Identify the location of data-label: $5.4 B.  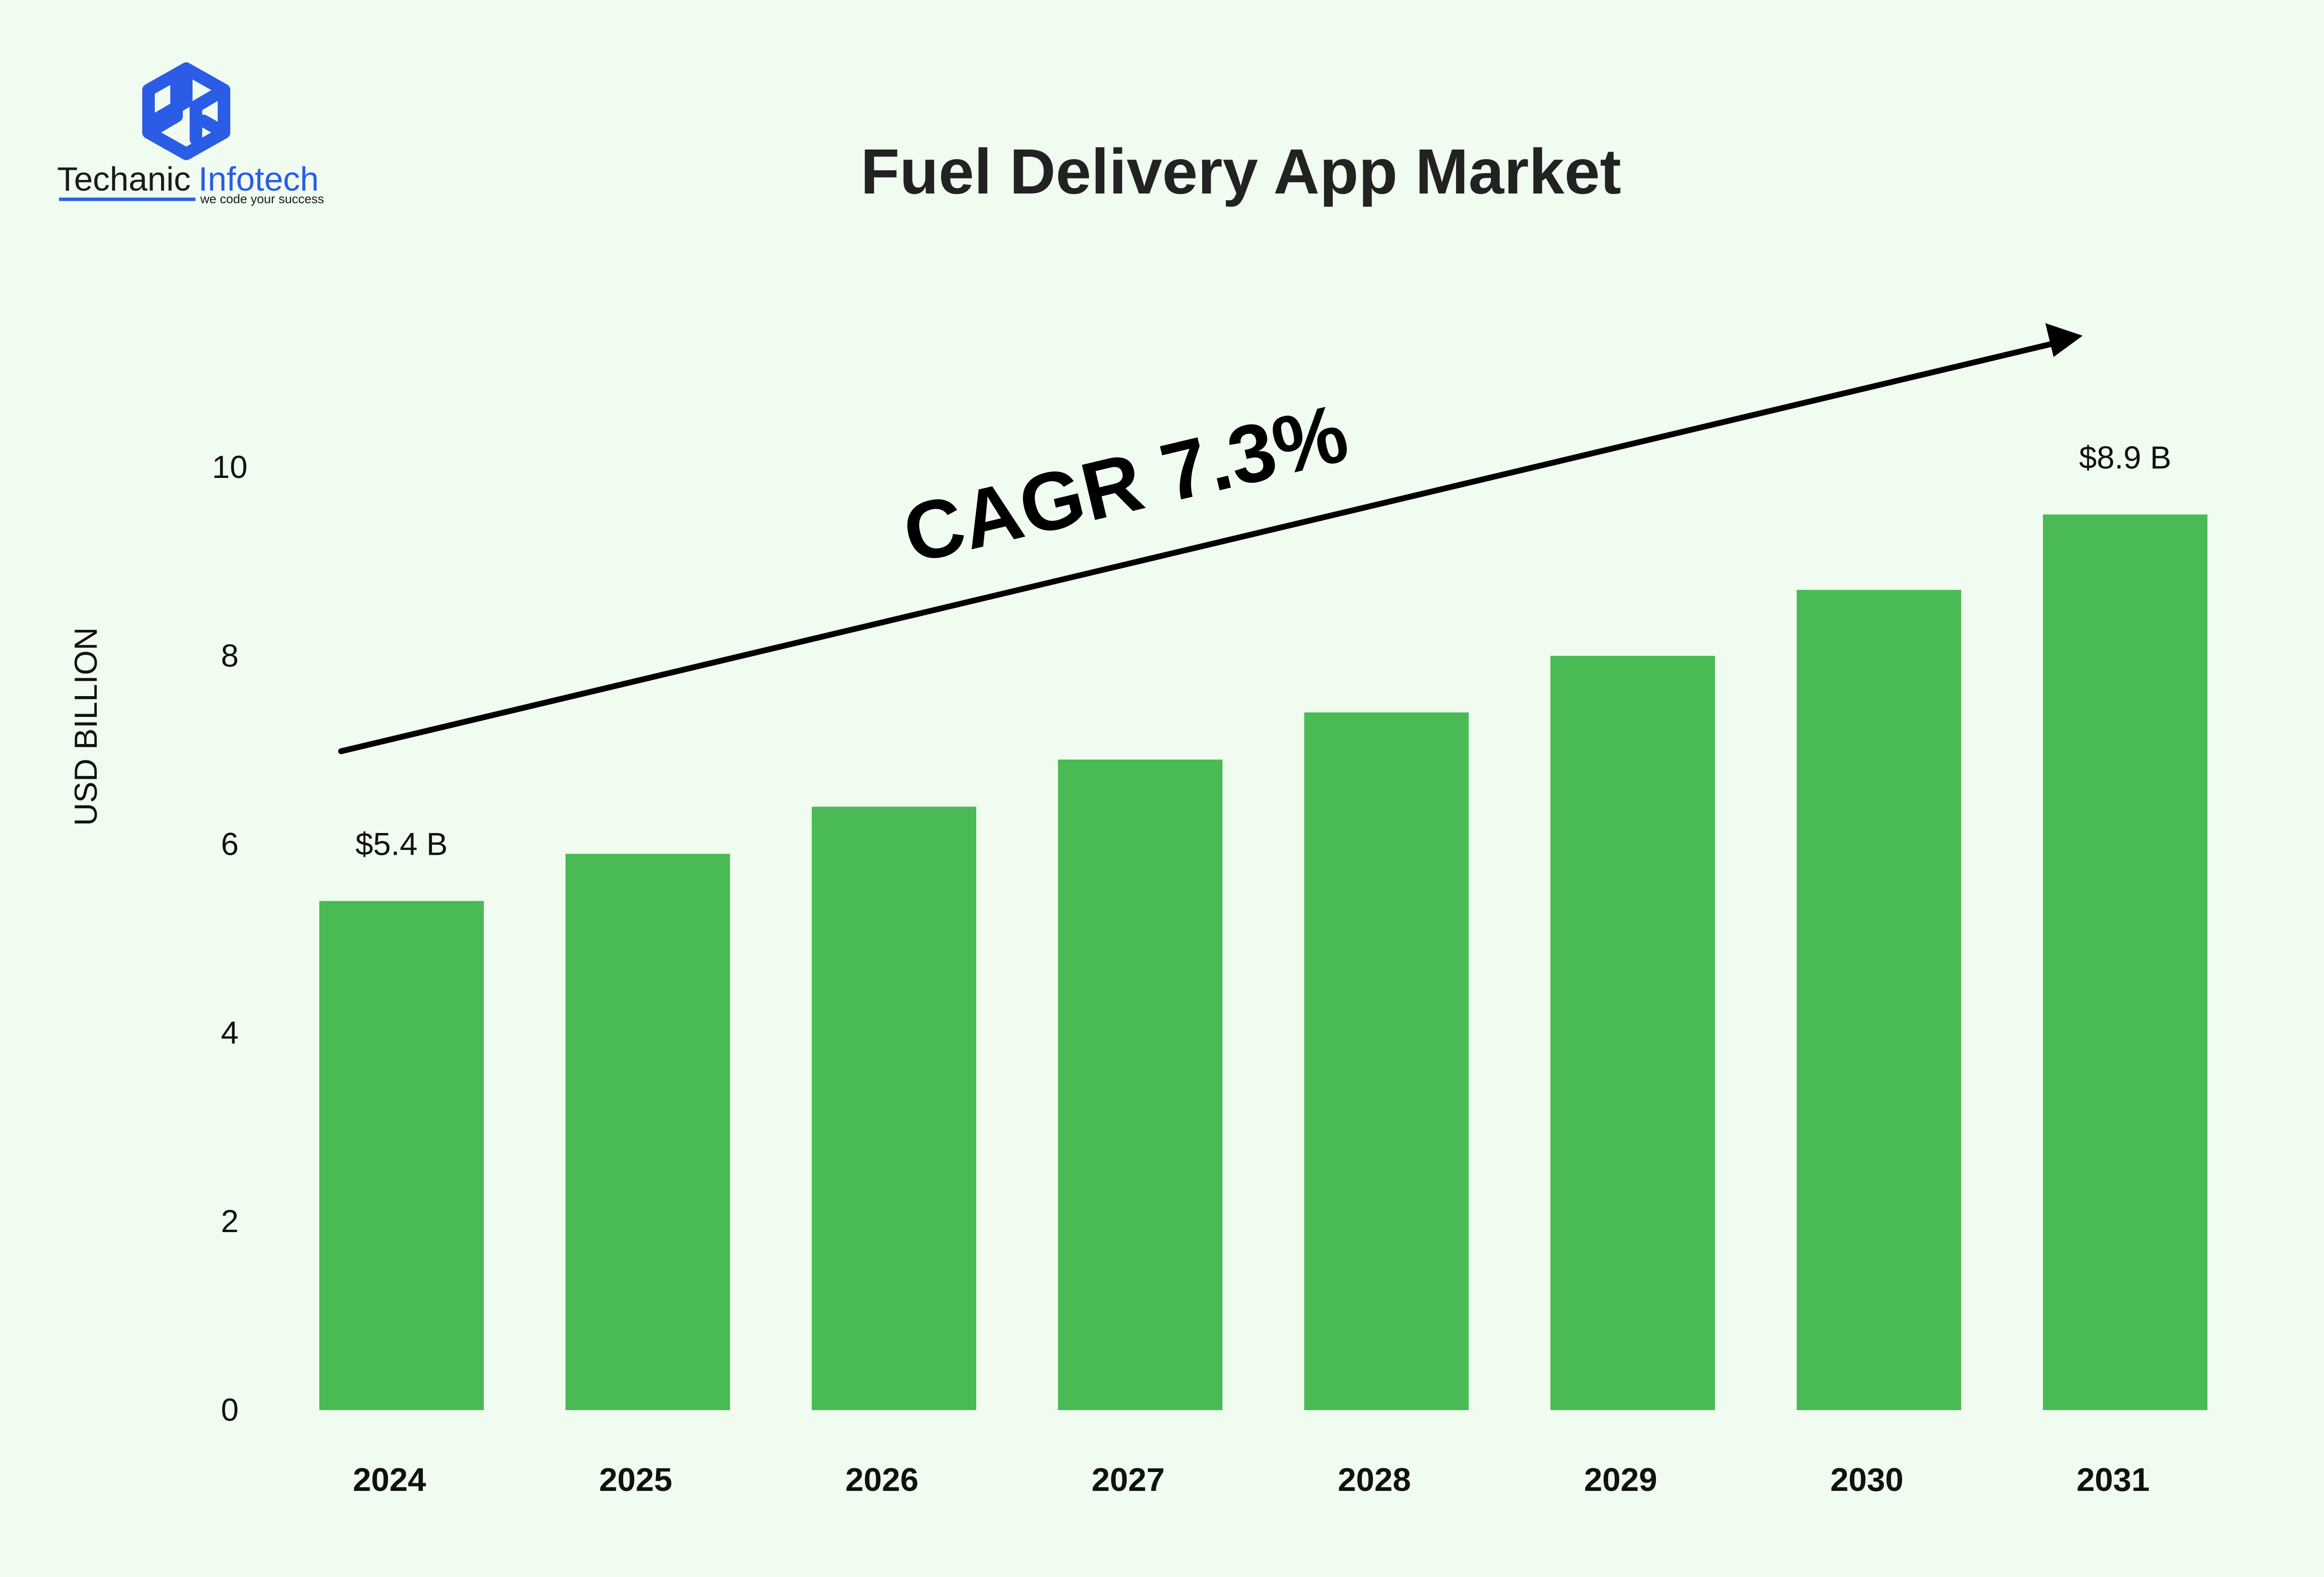
(402, 844).